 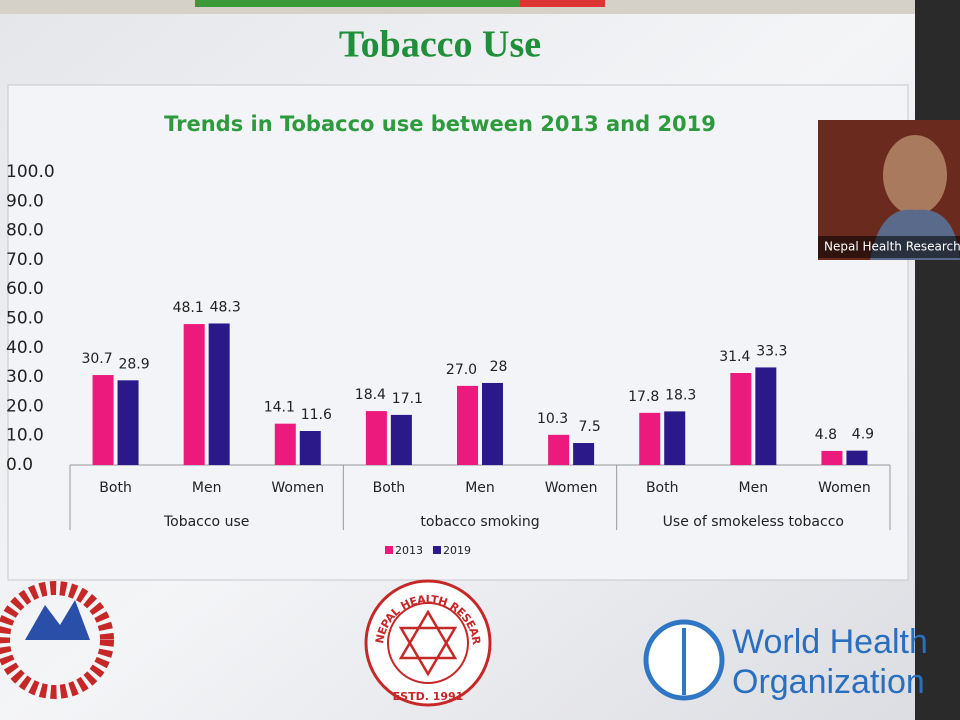 What do you see at coordinates (479, 522) in the screenshot?
I see `group-label: tobacco smoking` at bounding box center [479, 522].